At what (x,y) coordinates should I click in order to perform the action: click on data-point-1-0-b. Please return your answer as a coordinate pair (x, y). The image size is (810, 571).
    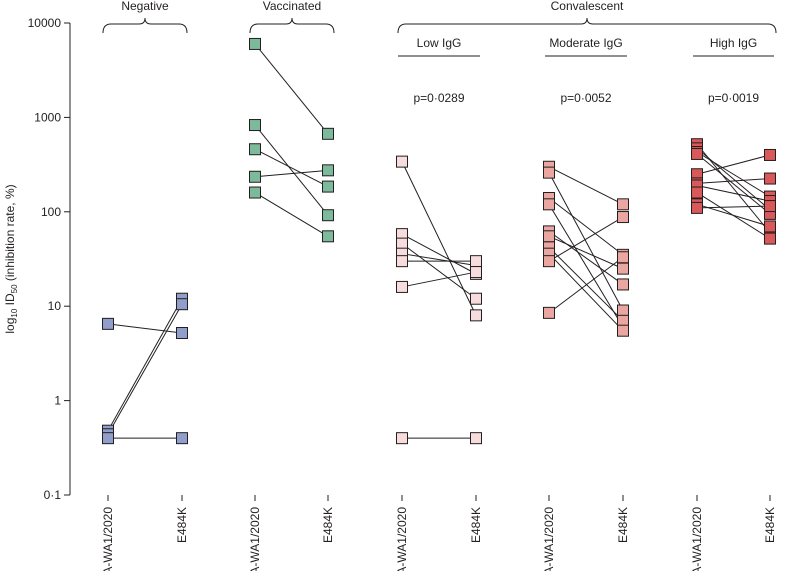
    Looking at the image, I should click on (328, 133).